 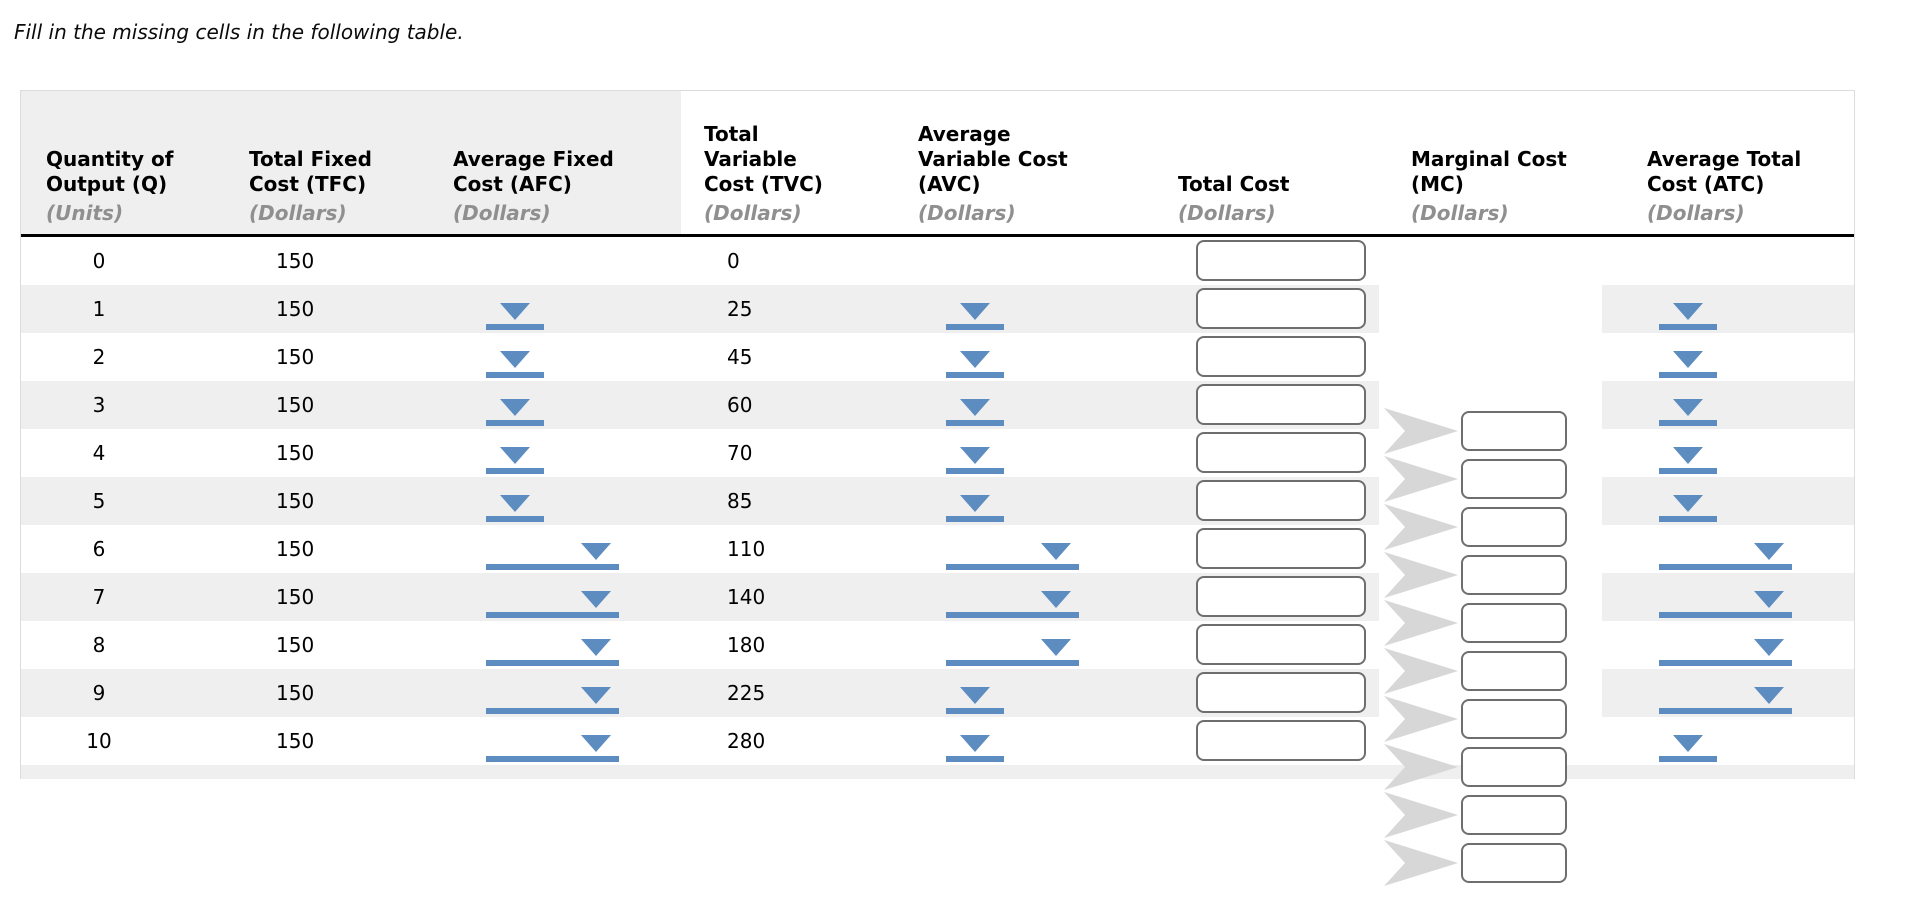 What do you see at coordinates (740, 405) in the screenshot?
I see `tvc-cell: 60` at bounding box center [740, 405].